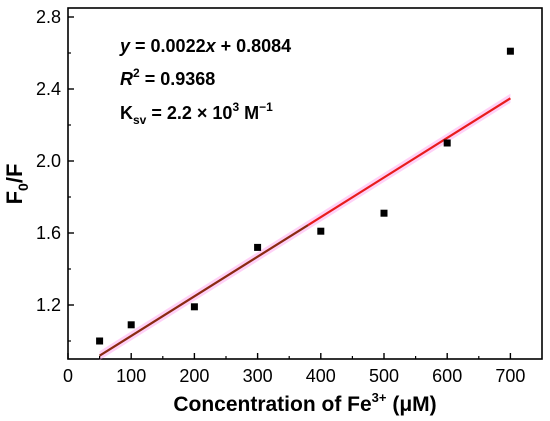 The height and width of the screenshot is (421, 550). What do you see at coordinates (48, 233) in the screenshot?
I see `y-tick-label: 1.6` at bounding box center [48, 233].